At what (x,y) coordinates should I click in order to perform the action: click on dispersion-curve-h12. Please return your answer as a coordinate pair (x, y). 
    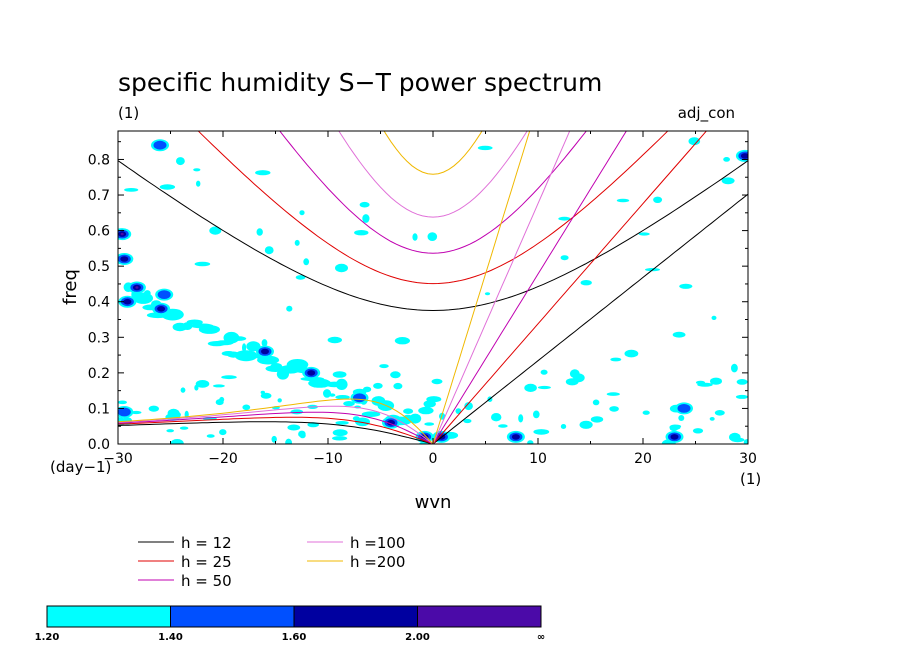
    Looking at the image, I should click on (590, 318).